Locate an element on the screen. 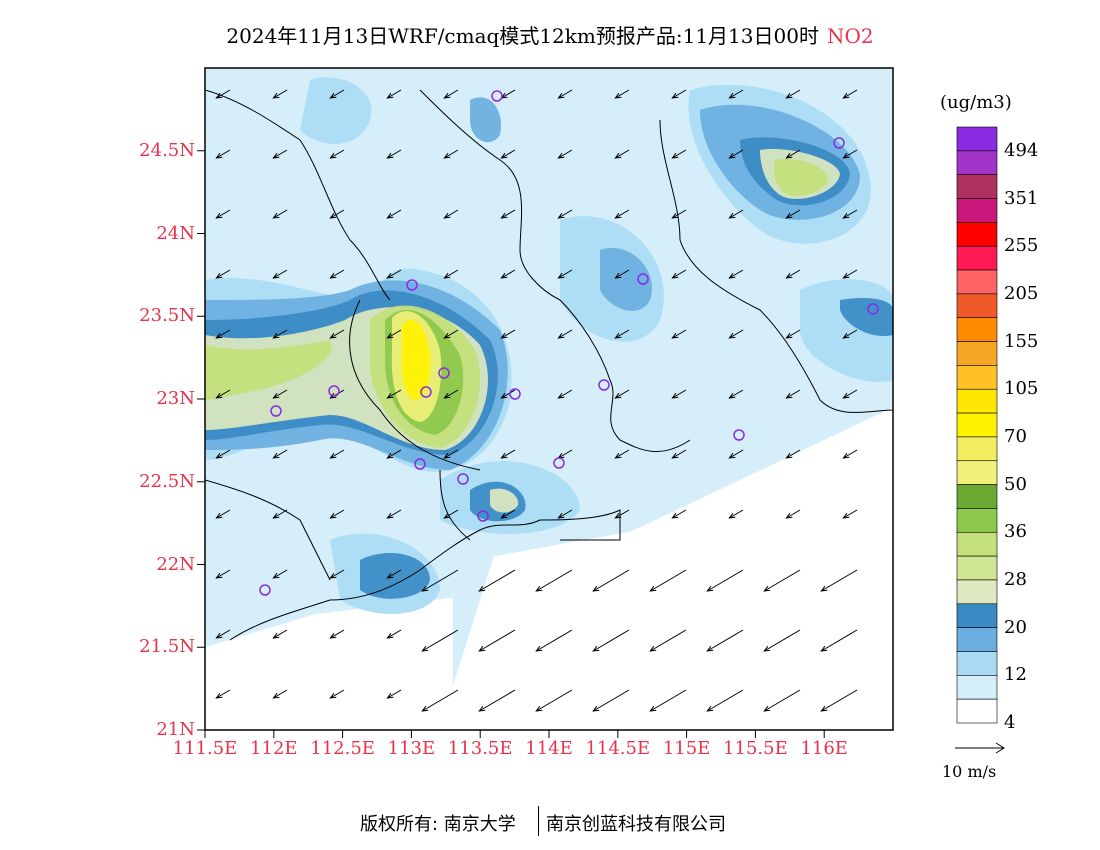  lat-tick-label: 23.5N is located at coordinates (167, 316).